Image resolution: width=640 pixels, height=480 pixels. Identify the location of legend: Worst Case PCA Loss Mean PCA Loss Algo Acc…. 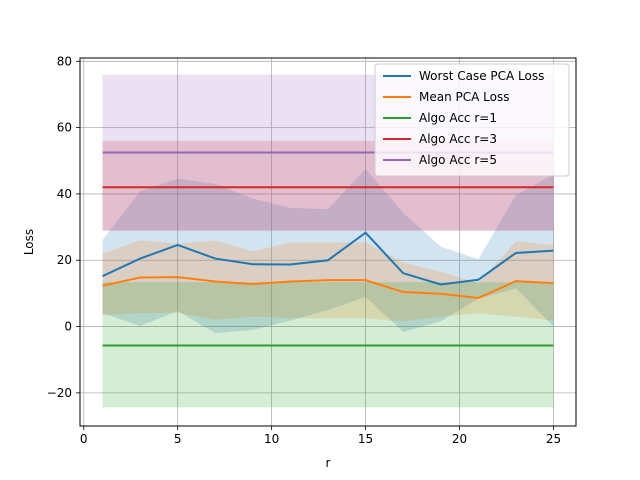
(472, 120).